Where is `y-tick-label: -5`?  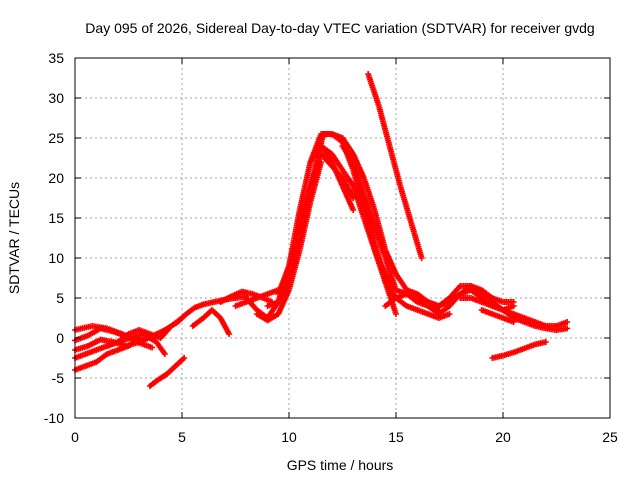
y-tick-label: -5 is located at coordinates (58, 378).